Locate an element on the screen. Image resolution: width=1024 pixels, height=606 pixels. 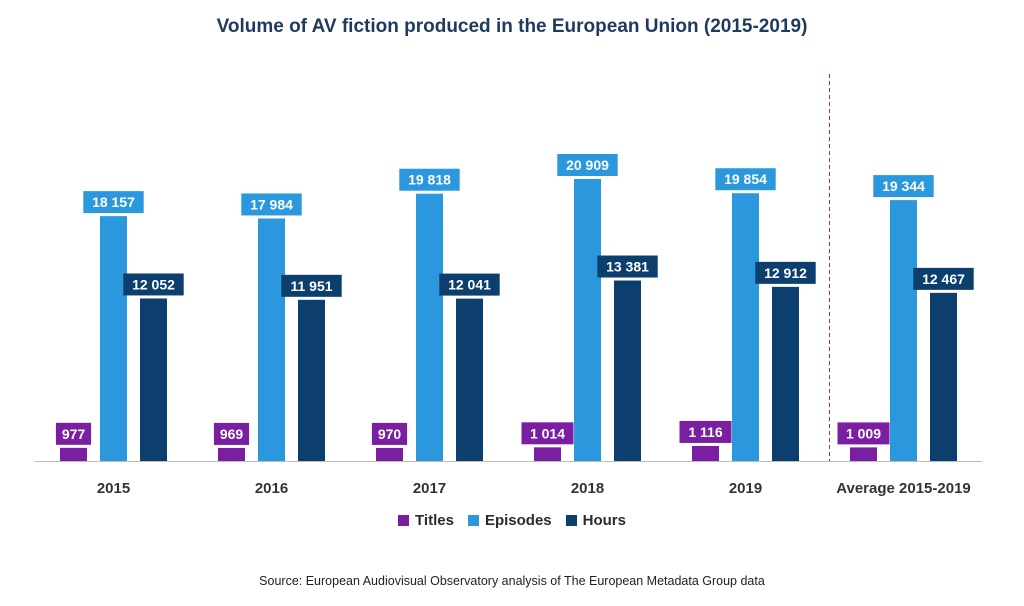
data-label-titles-0: 977 is located at coordinates (74, 434).